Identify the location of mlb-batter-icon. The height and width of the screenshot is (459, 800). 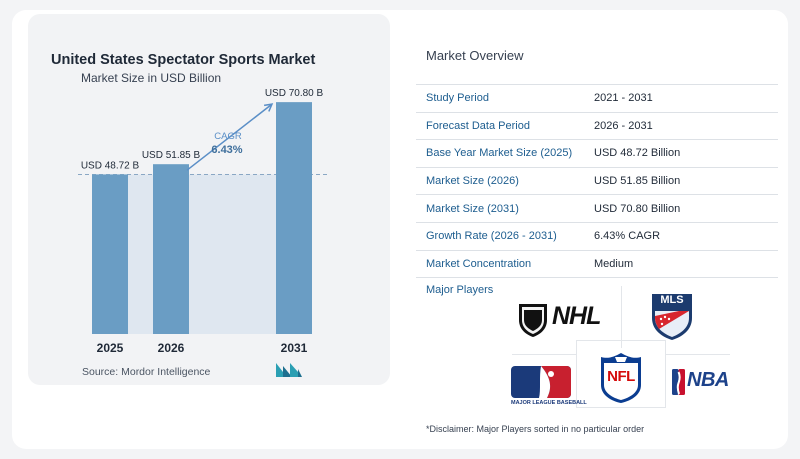
(541, 382).